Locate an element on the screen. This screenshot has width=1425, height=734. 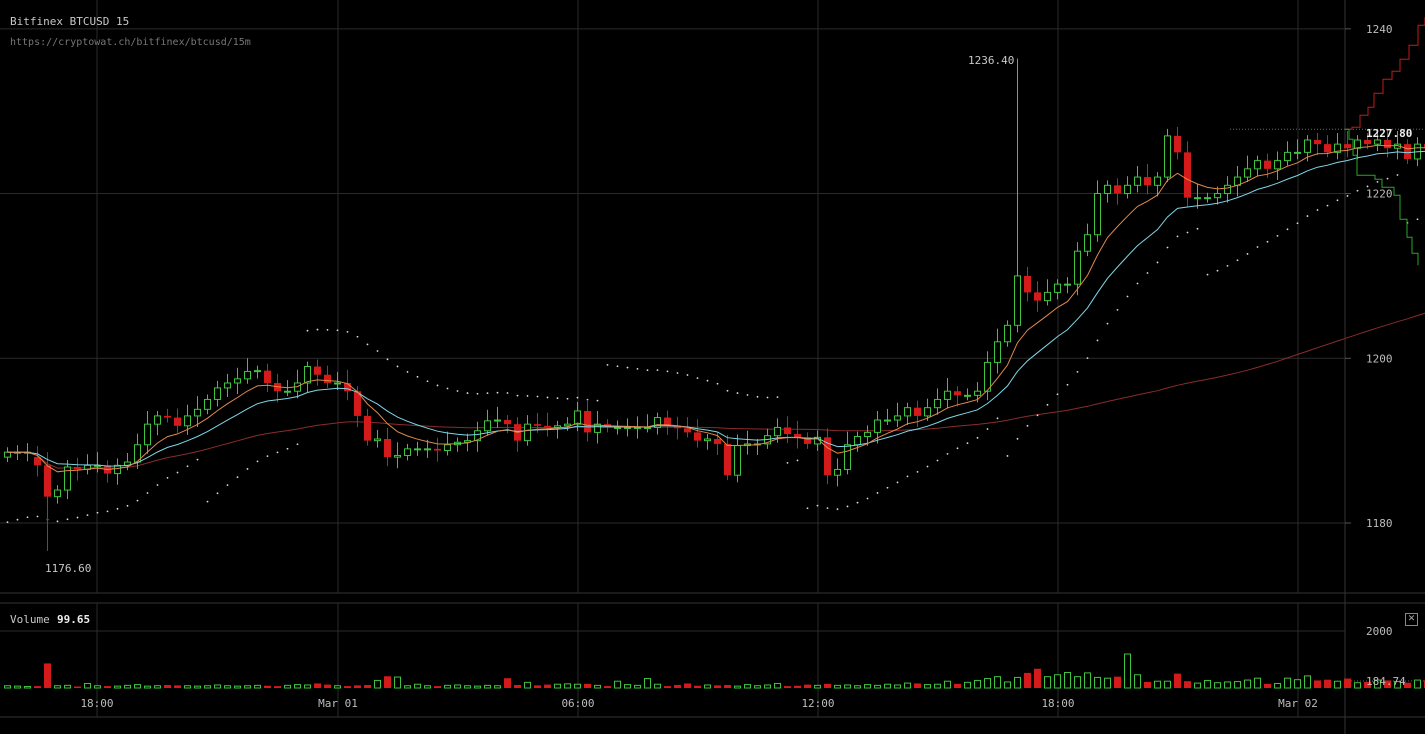
close-icon: ✕ is located at coordinates (1411, 619).